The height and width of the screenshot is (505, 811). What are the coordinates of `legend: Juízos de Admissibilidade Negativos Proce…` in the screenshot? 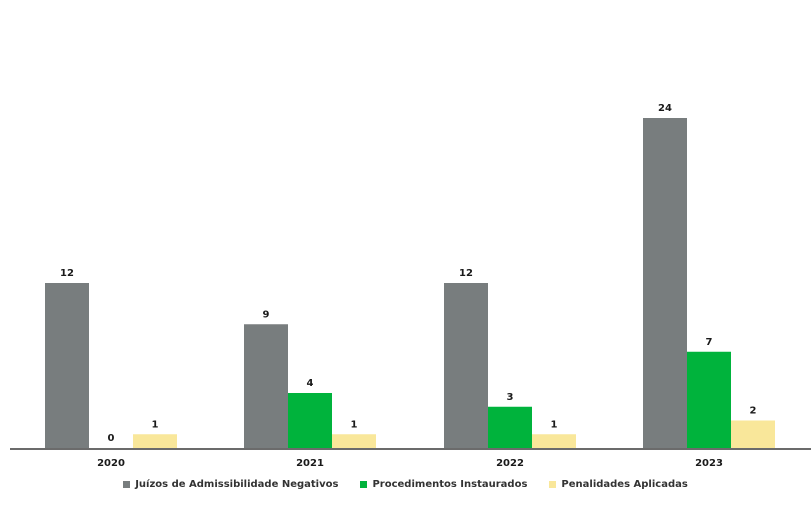 It's located at (405, 484).